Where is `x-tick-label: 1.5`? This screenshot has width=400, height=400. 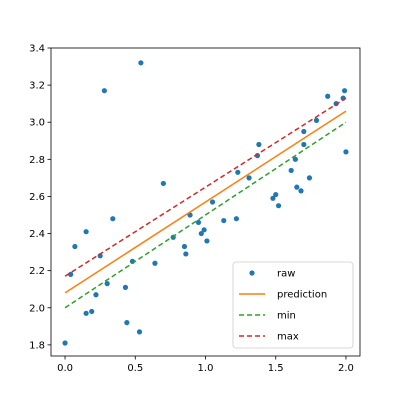 x-tick-label: 1.5 is located at coordinates (276, 368).